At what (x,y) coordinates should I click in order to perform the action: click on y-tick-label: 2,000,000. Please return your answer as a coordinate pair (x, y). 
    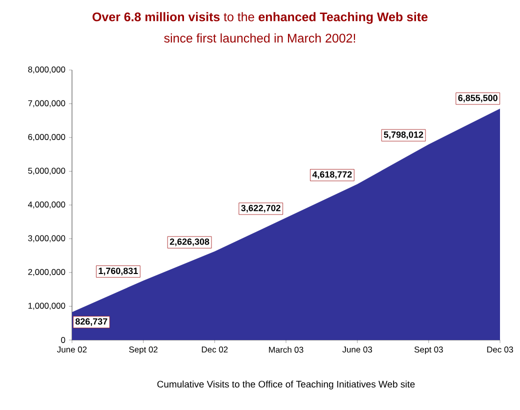
    Looking at the image, I should click on (47, 272).